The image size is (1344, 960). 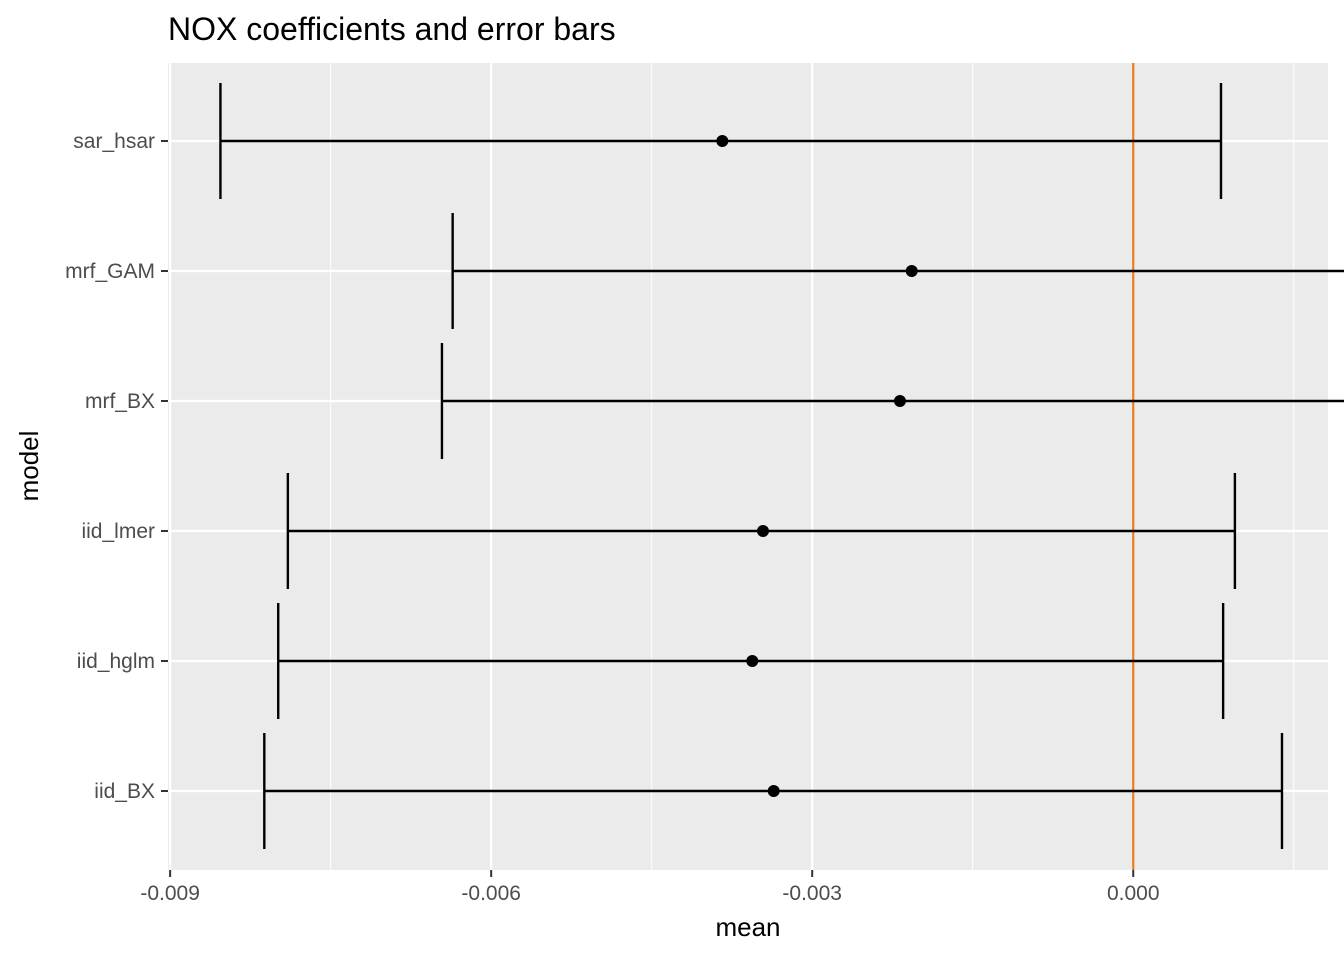 I want to click on y-tick-label: iid_hglm, so click(x=116, y=661).